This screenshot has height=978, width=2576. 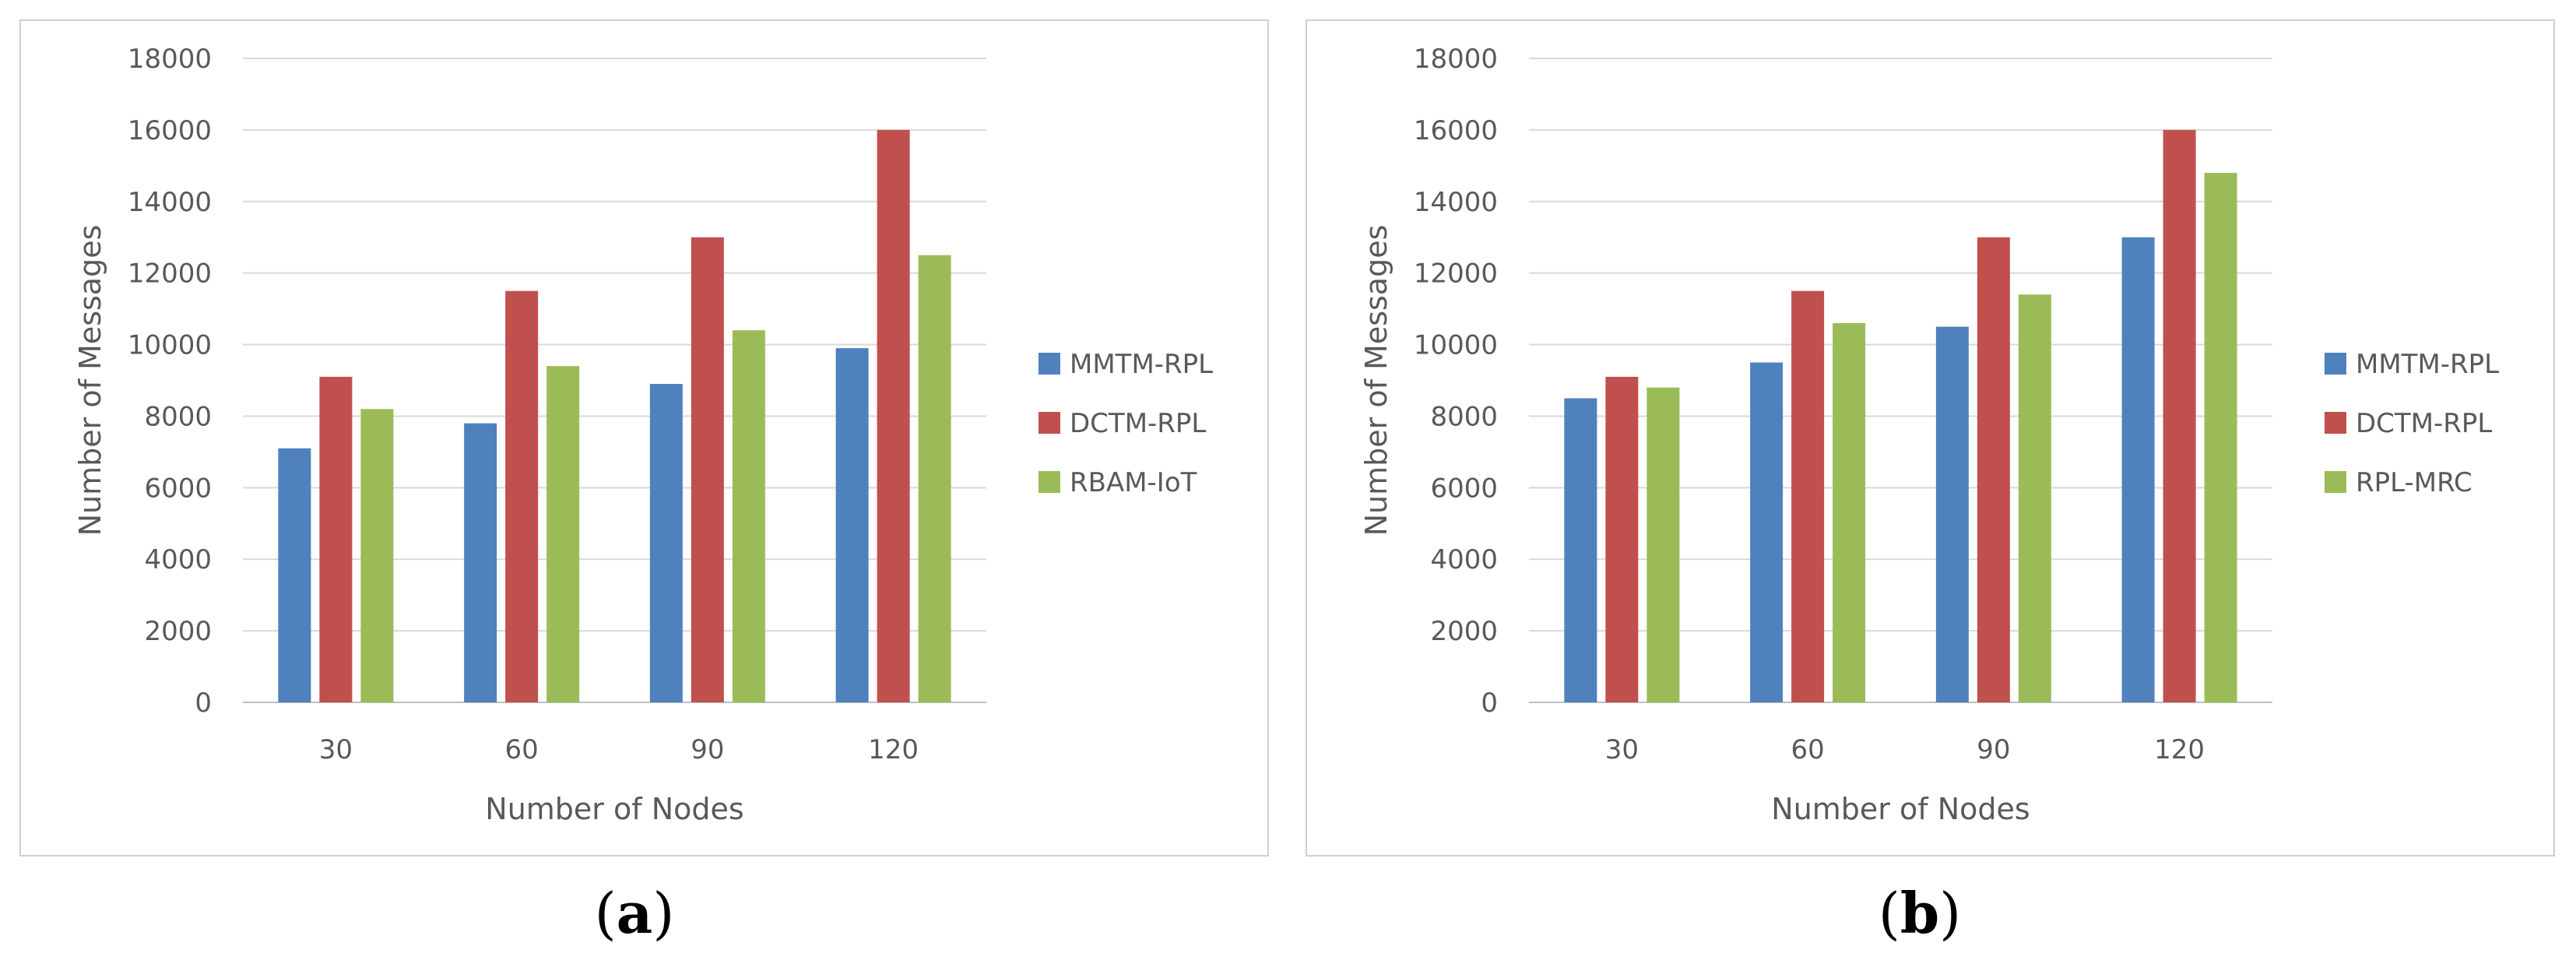 What do you see at coordinates (605, 913) in the screenshot?
I see `caption-a-open: (` at bounding box center [605, 913].